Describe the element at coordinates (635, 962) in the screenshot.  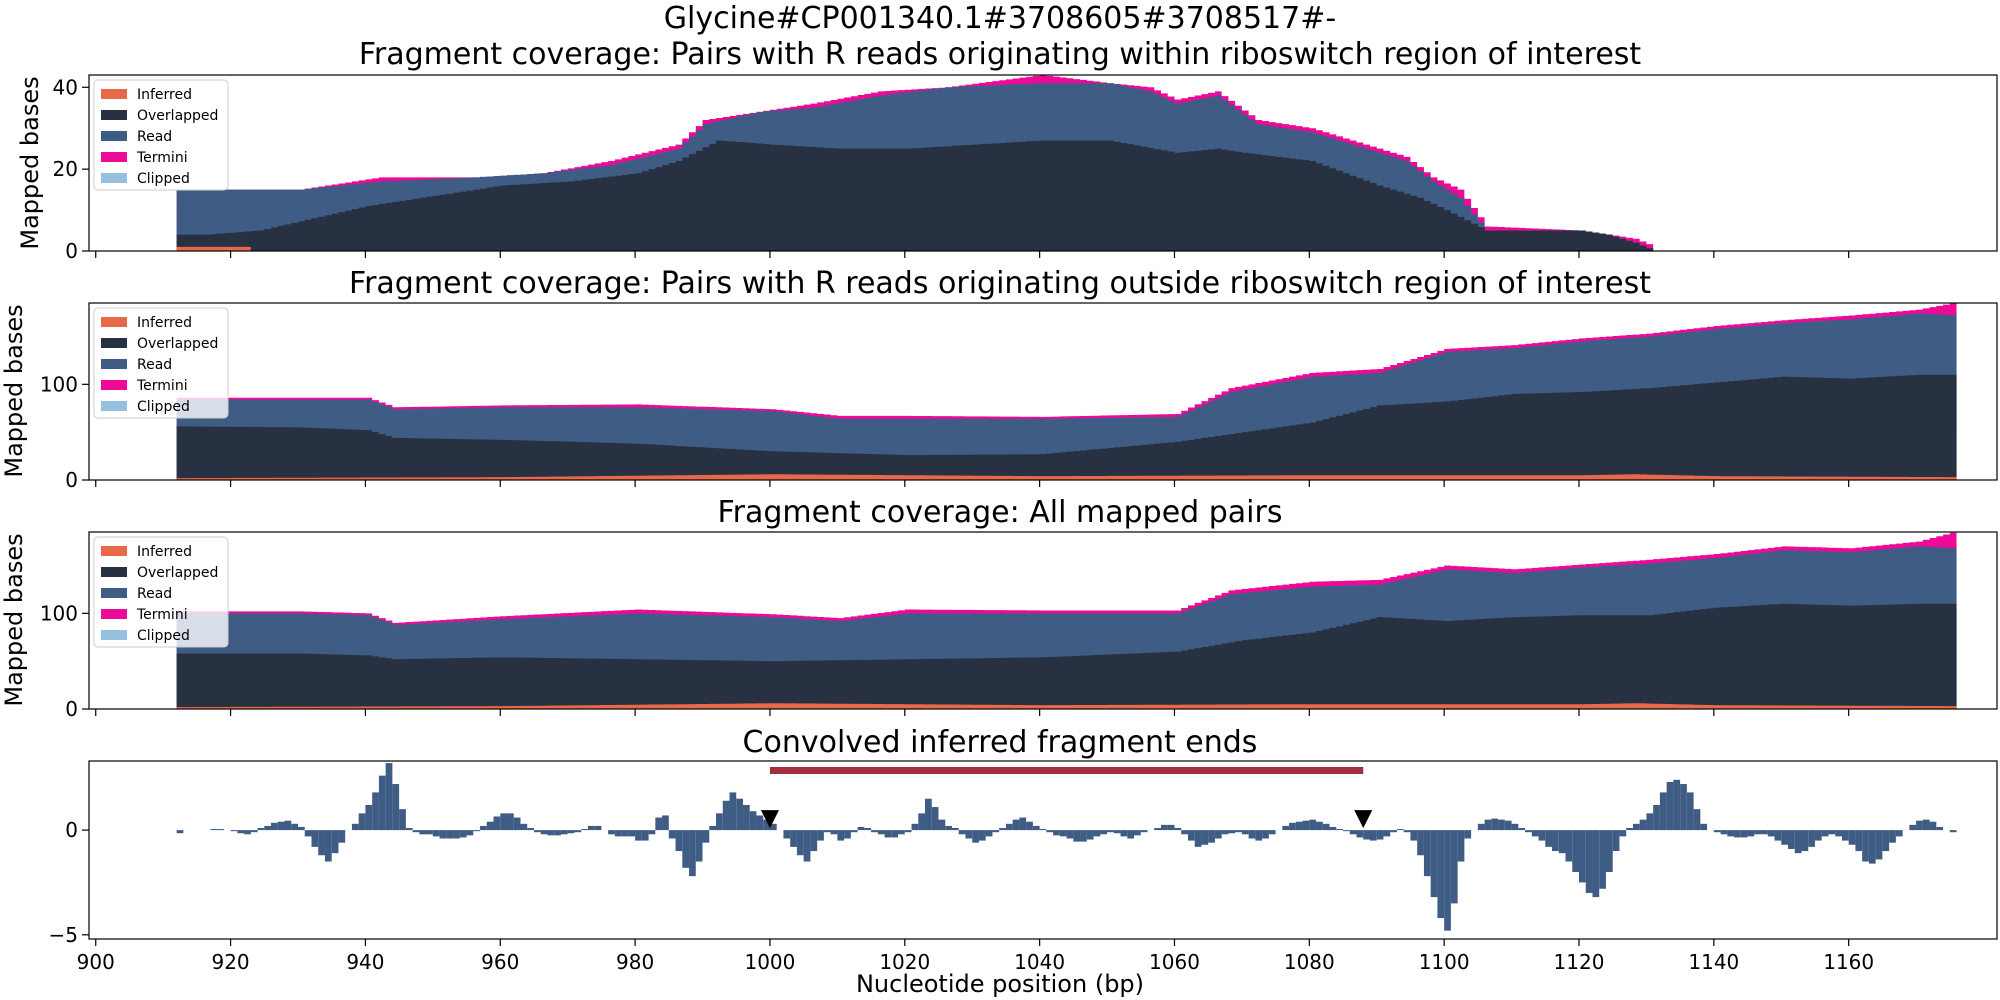
I see `xtick-label-4: 980` at that location.